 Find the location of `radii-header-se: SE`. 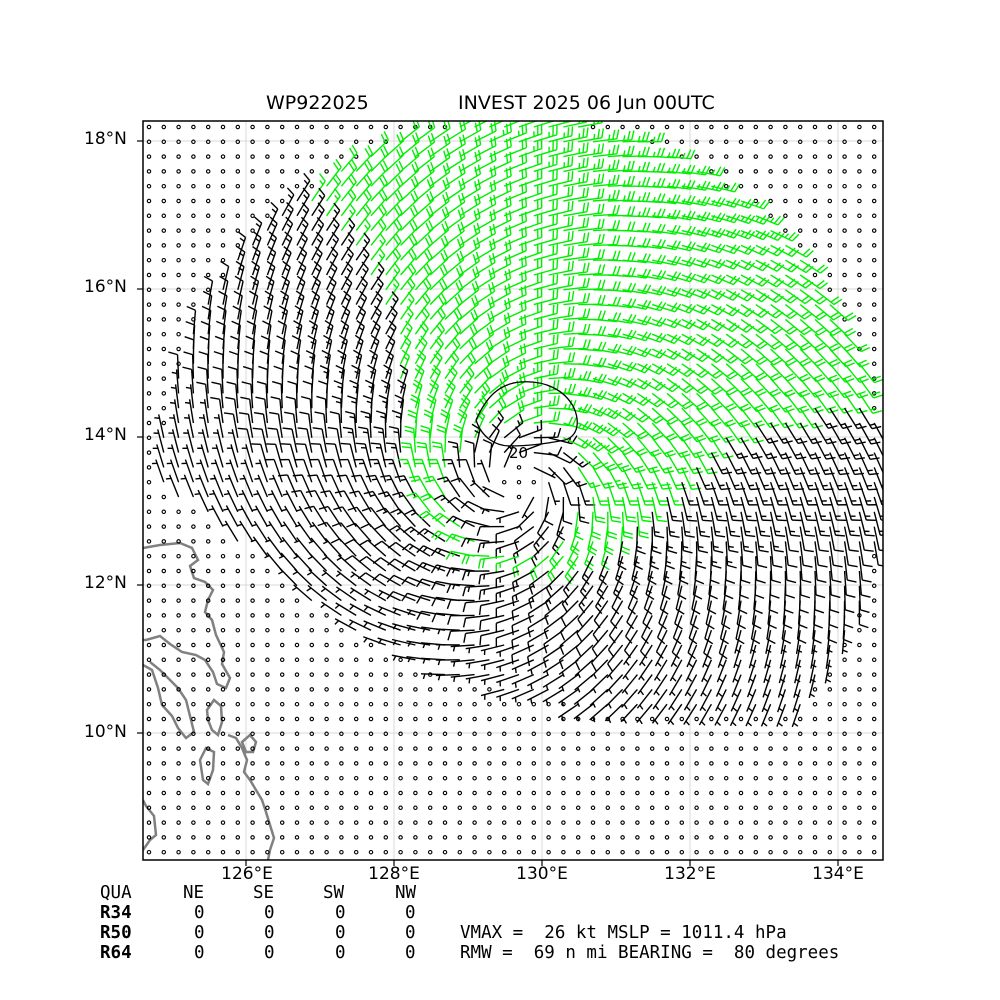

radii-header-se: SE is located at coordinates (264, 893).